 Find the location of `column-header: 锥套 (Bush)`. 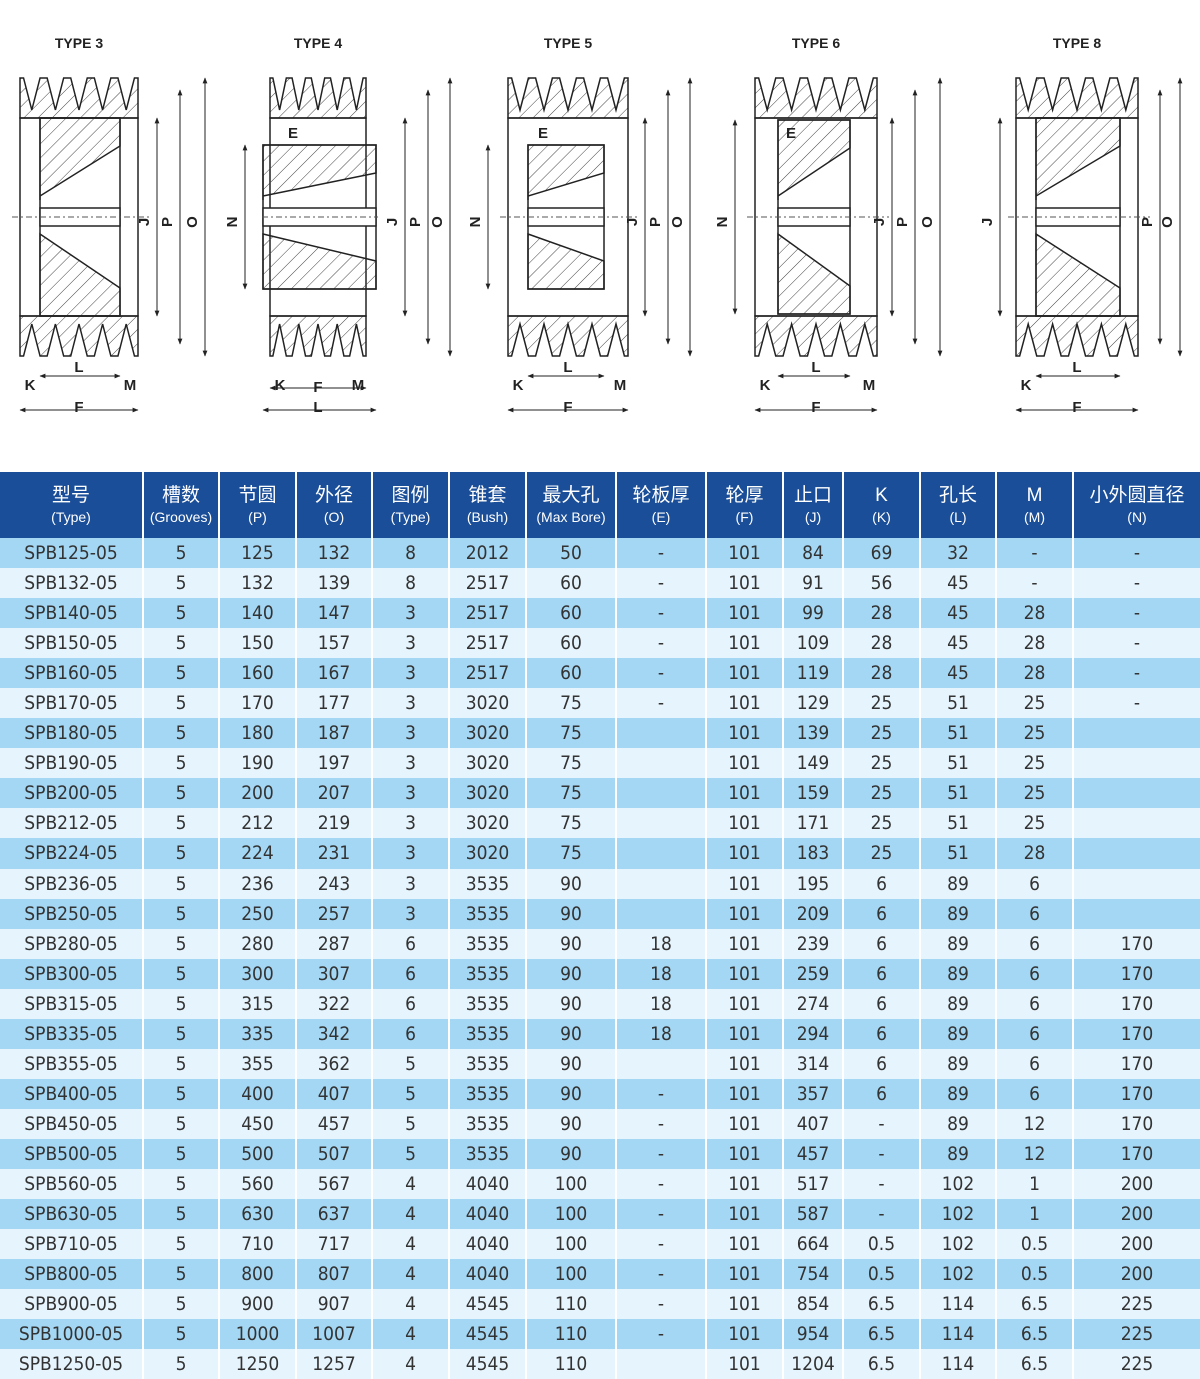

column-header: 锥套 (Bush) is located at coordinates (488, 505).